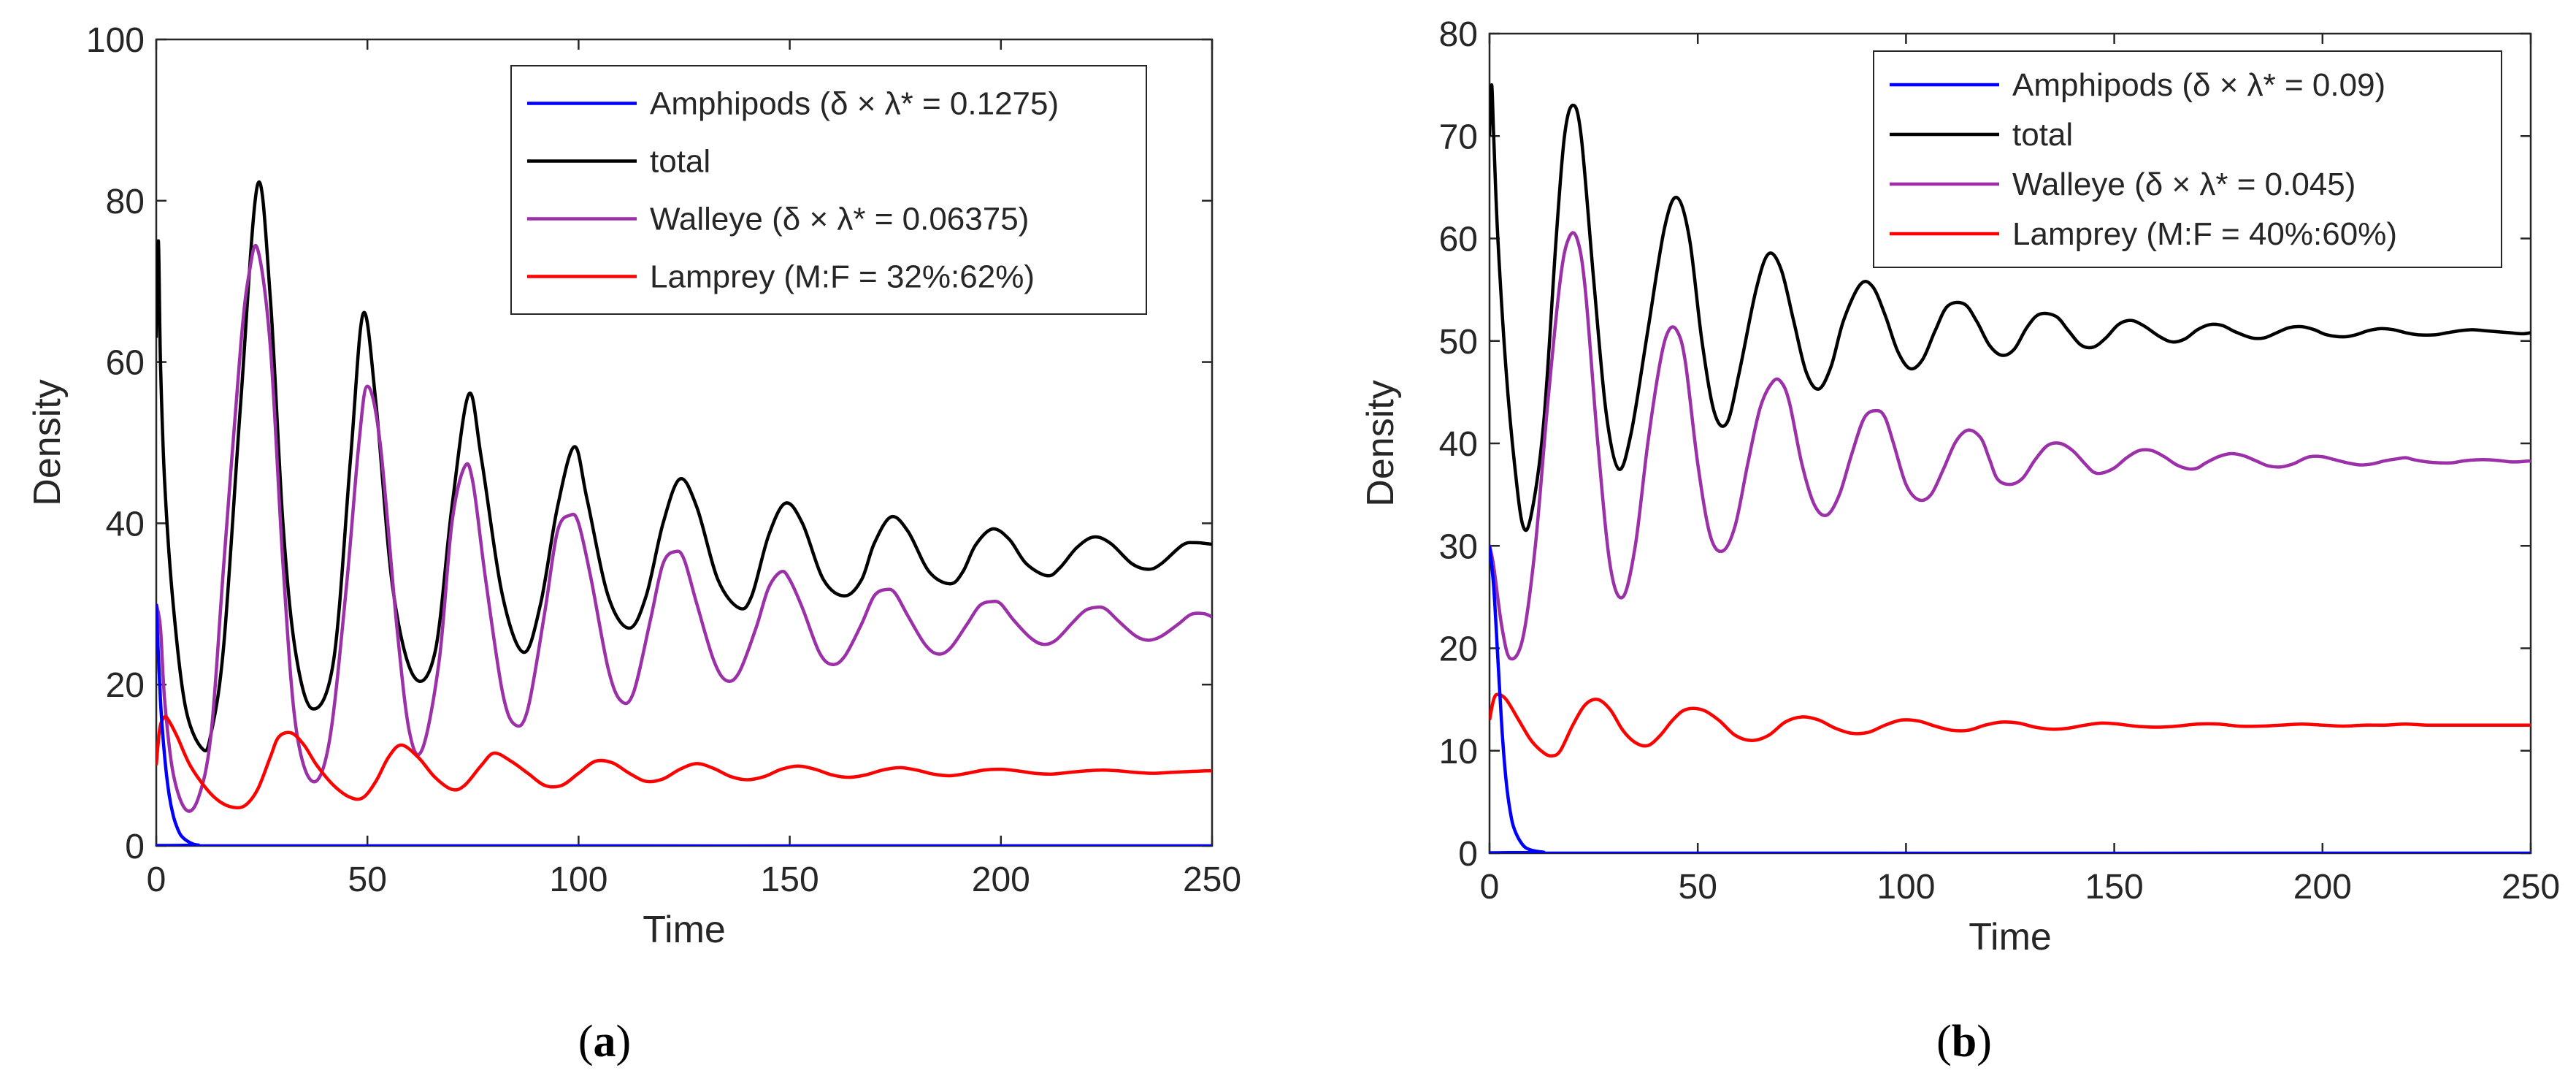 This screenshot has width=2576, height=1084. I want to click on y-tick-label: 30, so click(1458, 546).